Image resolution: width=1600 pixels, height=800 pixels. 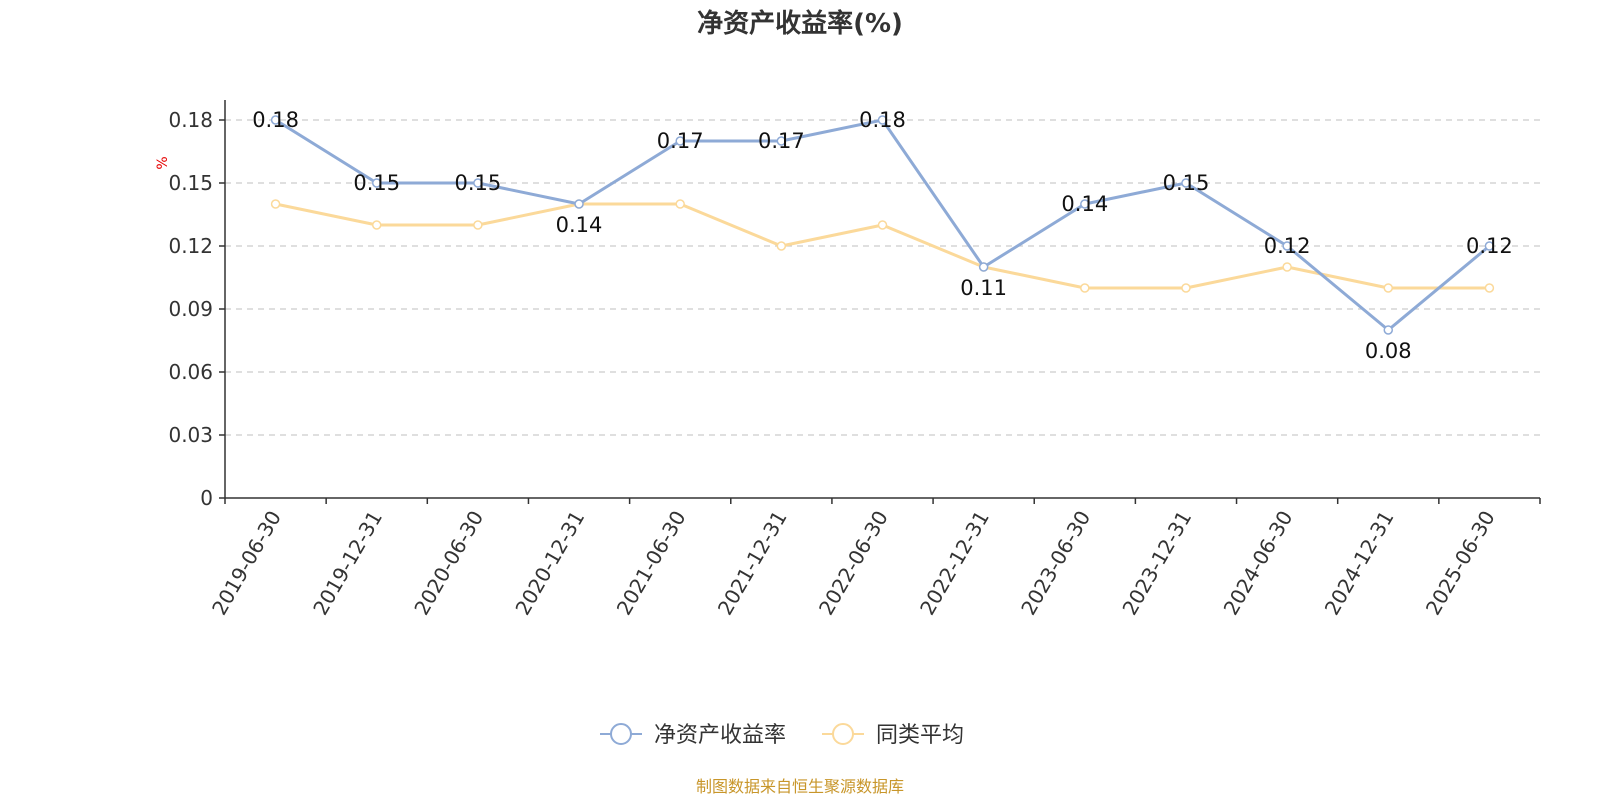 What do you see at coordinates (190, 309) in the screenshot?
I see `y-tick-label: 0.09` at bounding box center [190, 309].